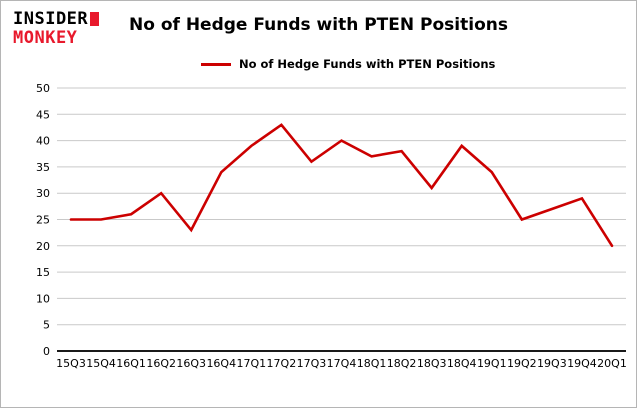 The image size is (637, 408). What do you see at coordinates (582, 363) in the screenshot?
I see `svg-text: 19Q4` at bounding box center [582, 363].